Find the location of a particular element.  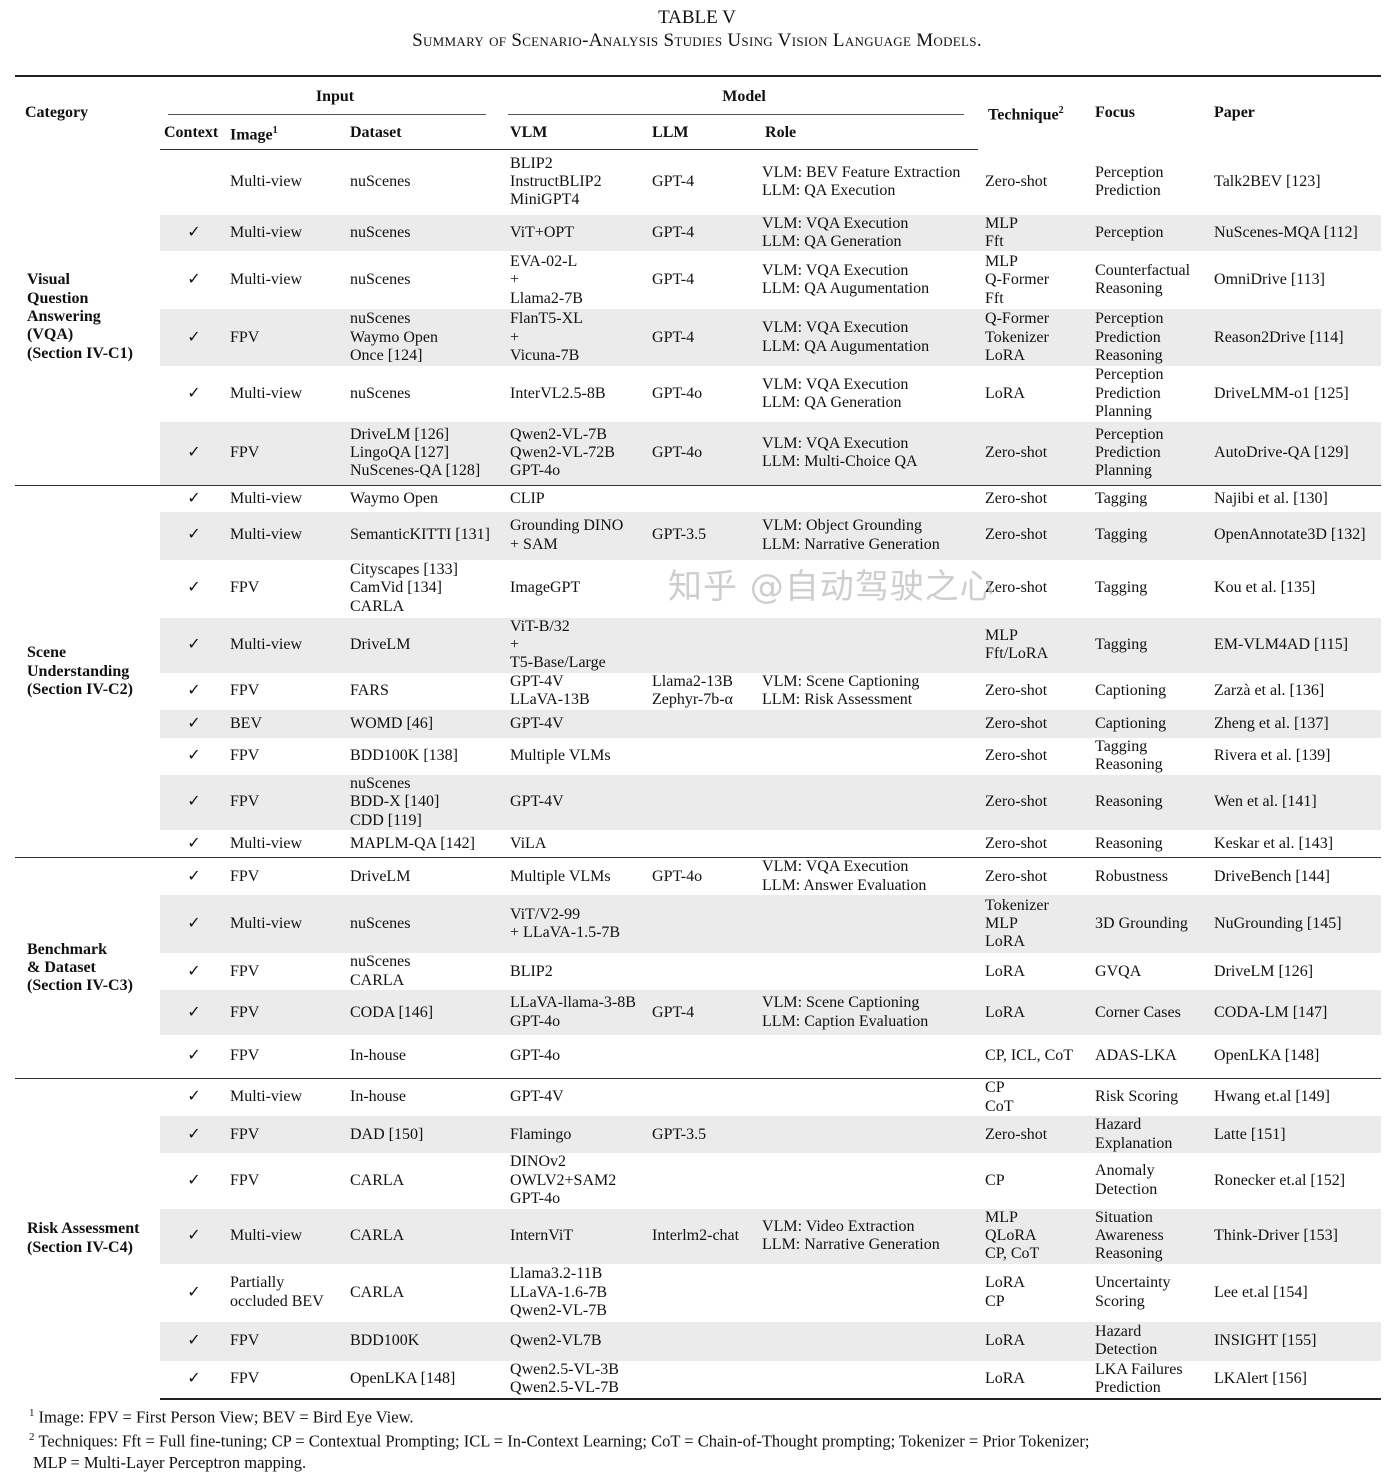

paper-cell: Latte [151] is located at coordinates (1293, 1135).